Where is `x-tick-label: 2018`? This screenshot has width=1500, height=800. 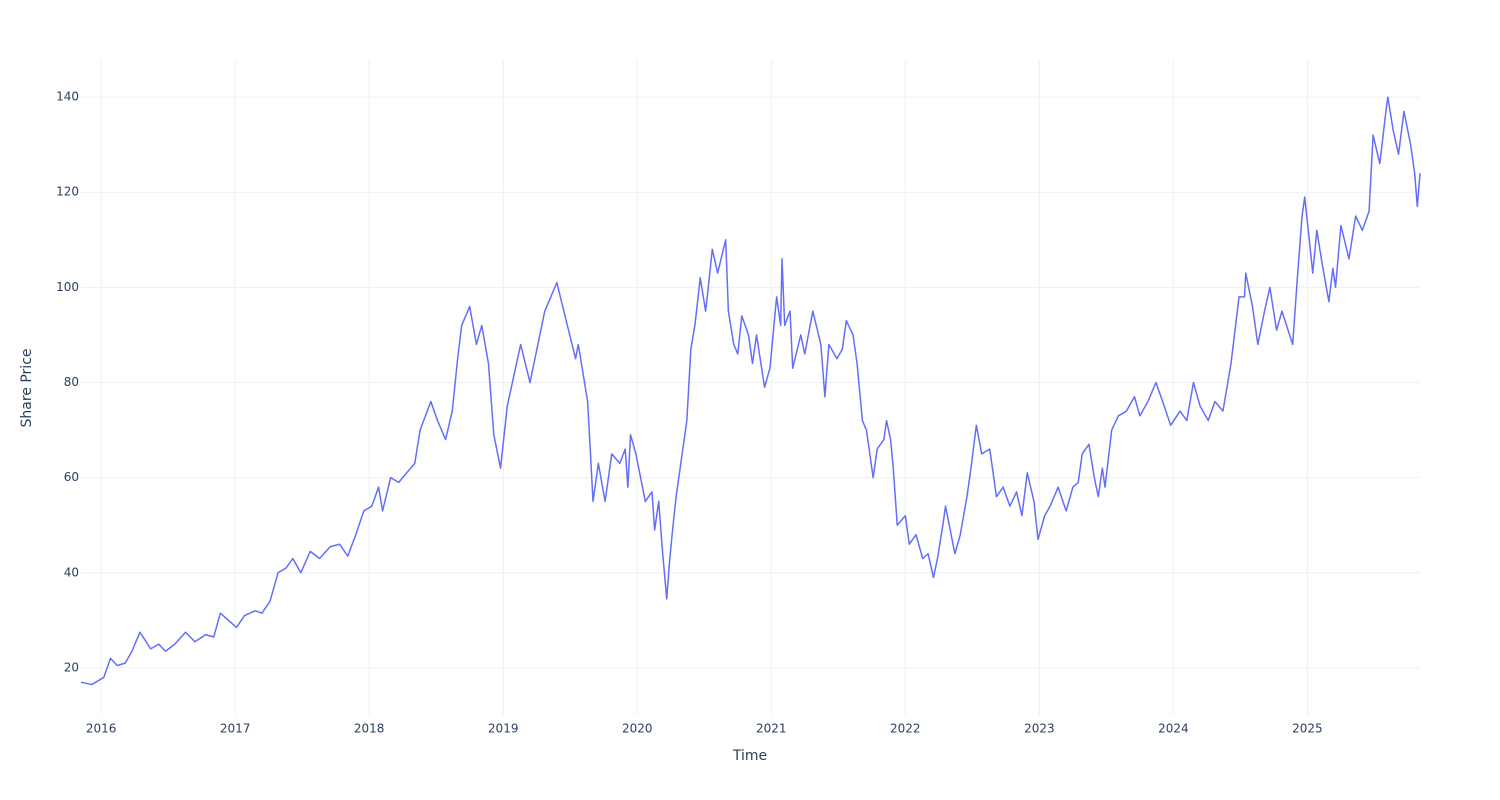
x-tick-label: 2018 is located at coordinates (369, 729).